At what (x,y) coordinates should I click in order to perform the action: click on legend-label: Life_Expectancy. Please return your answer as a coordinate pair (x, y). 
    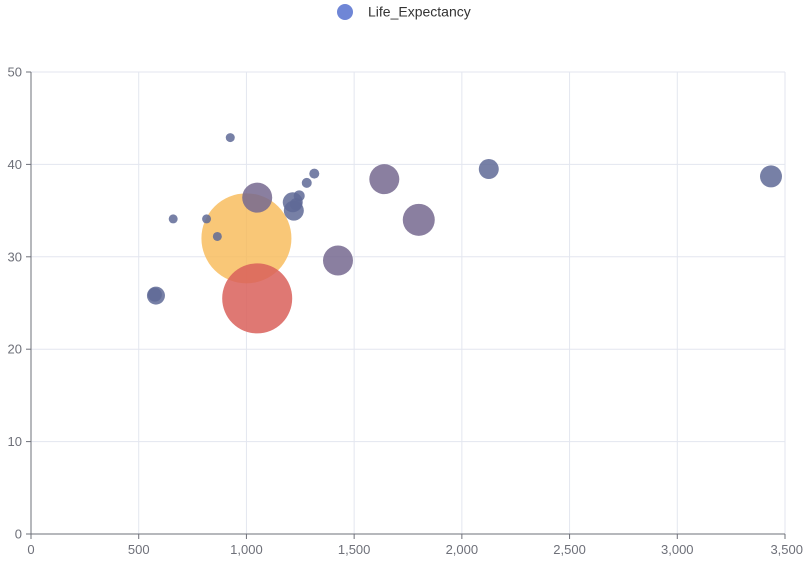
    Looking at the image, I should click on (419, 12).